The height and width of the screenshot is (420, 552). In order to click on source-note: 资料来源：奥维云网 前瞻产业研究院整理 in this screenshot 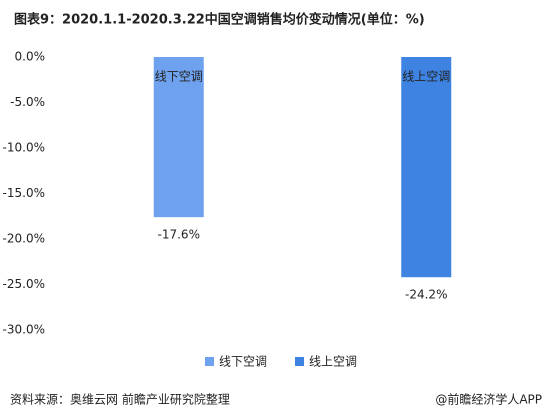, I will do `click(120, 399)`.